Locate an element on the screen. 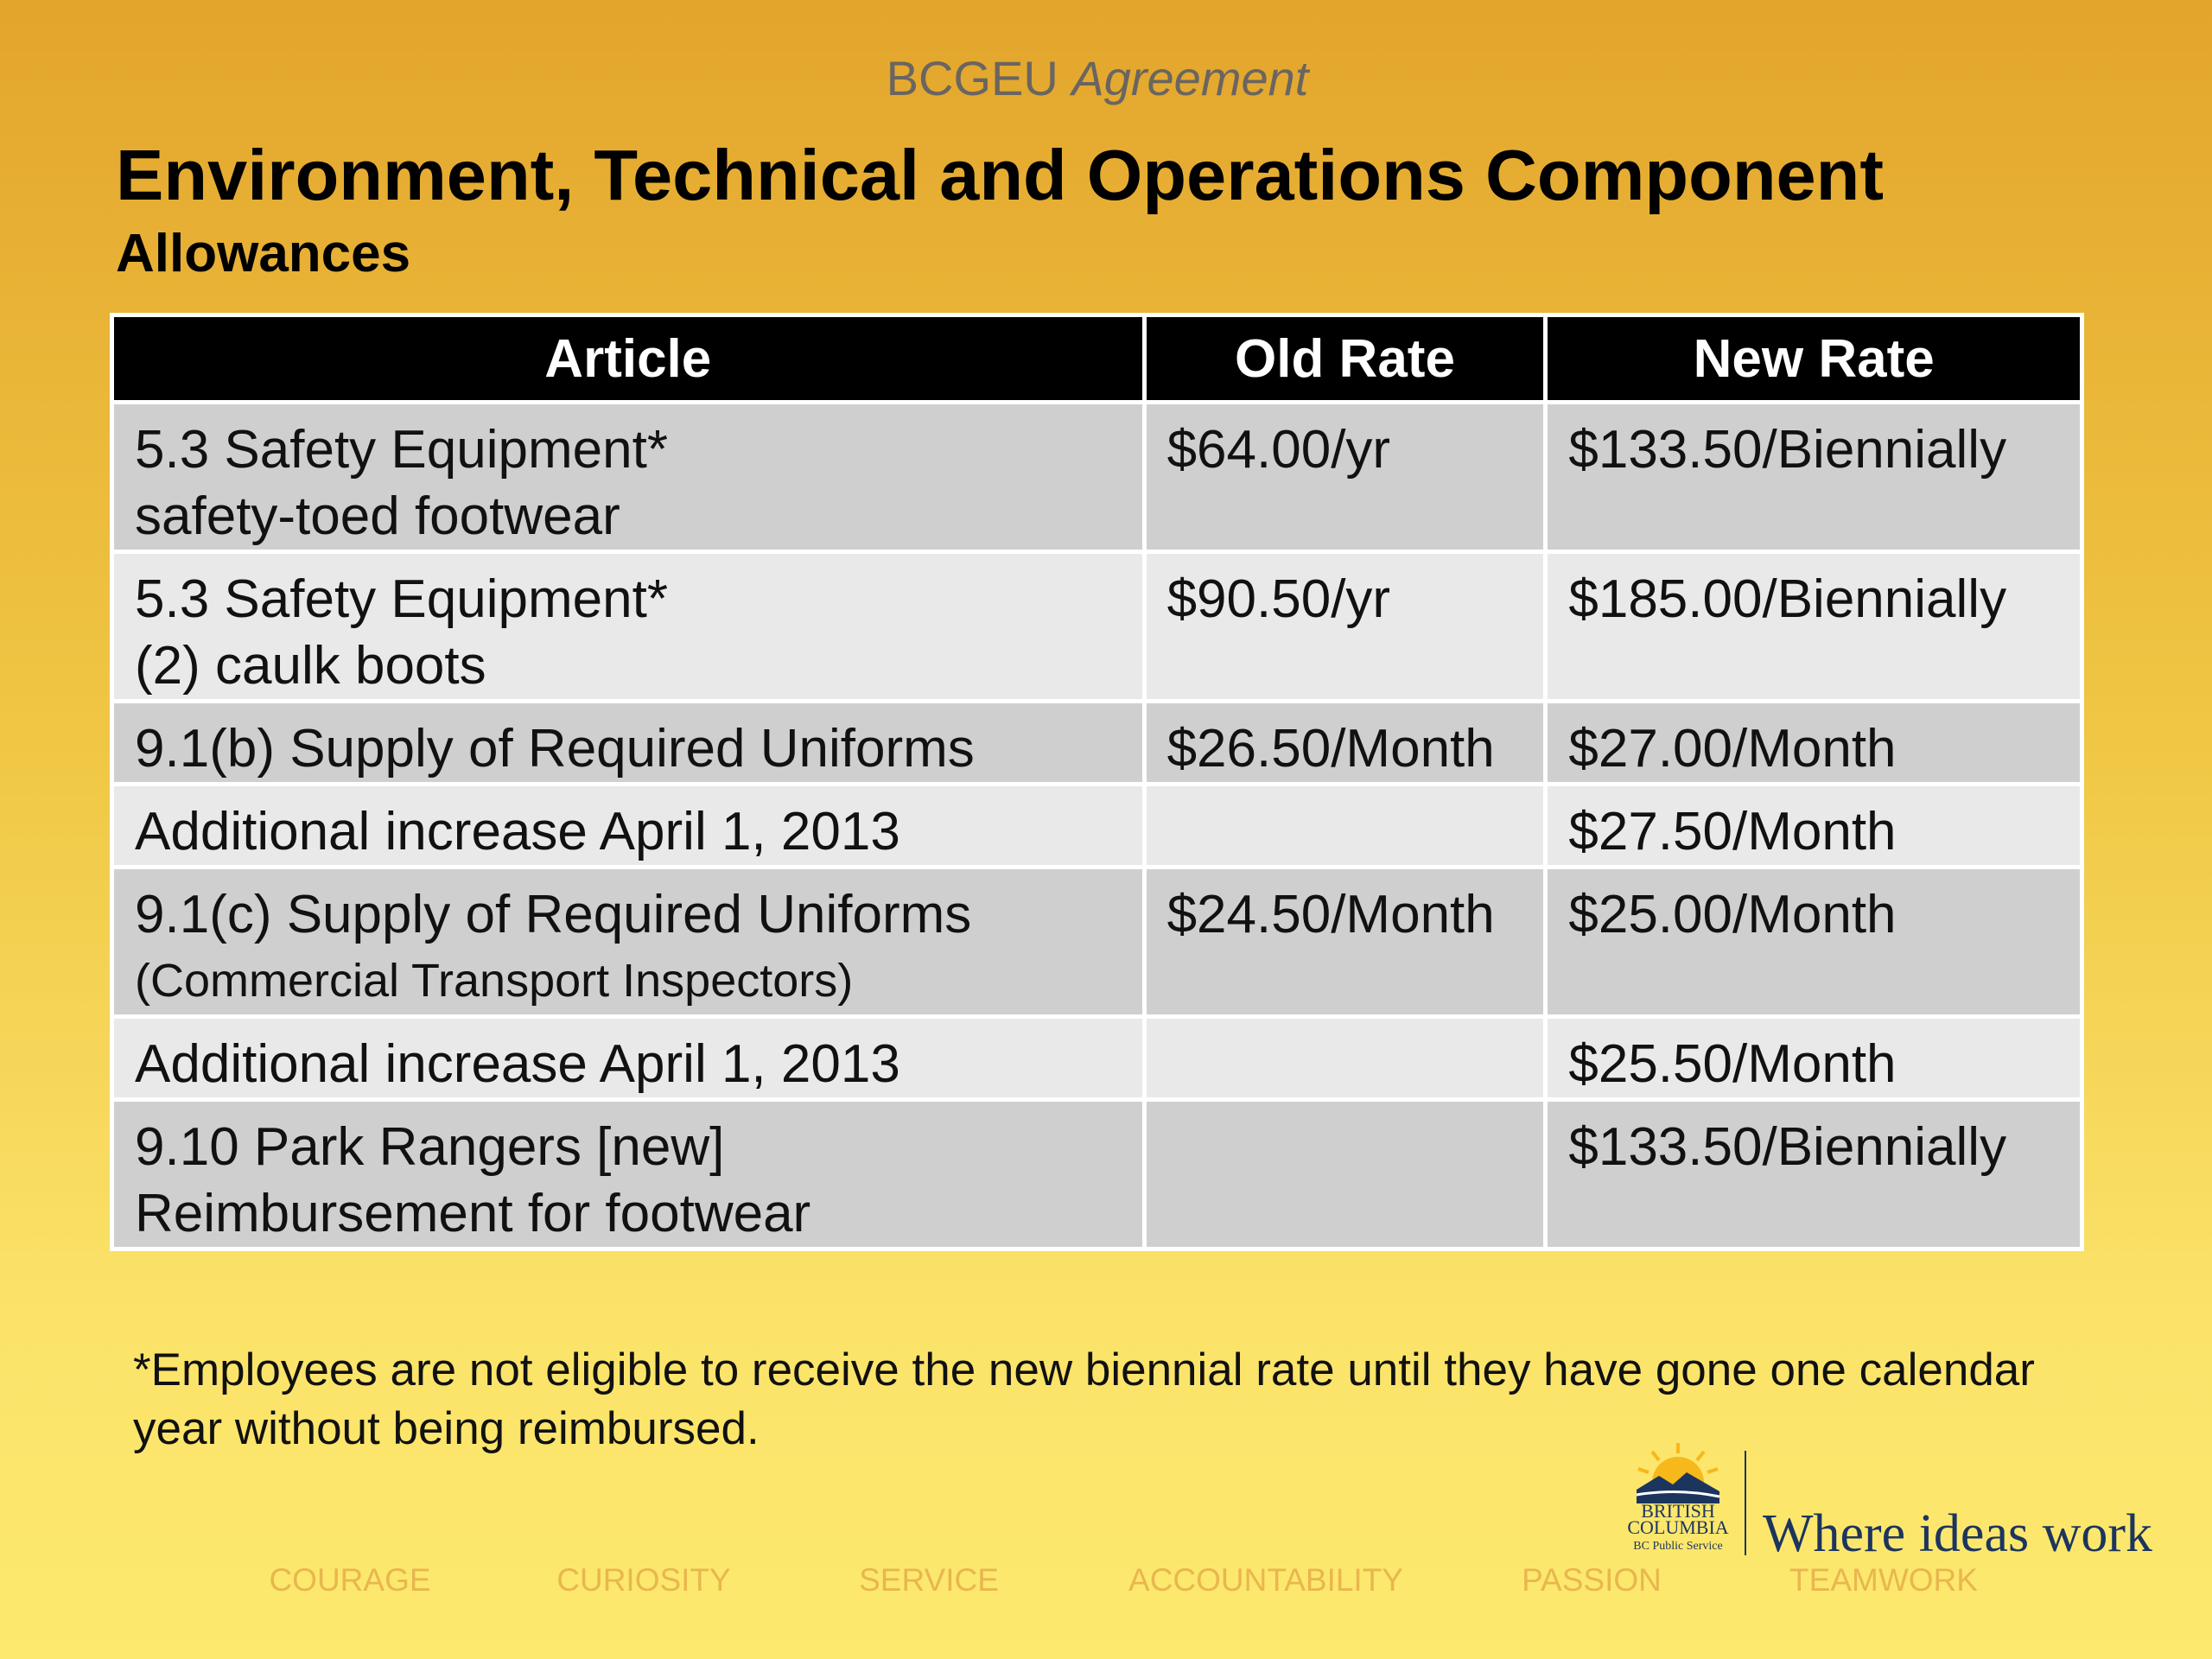 The height and width of the screenshot is (1659, 2212). value-word: ACCOUNTABILITY is located at coordinates (1265, 1580).